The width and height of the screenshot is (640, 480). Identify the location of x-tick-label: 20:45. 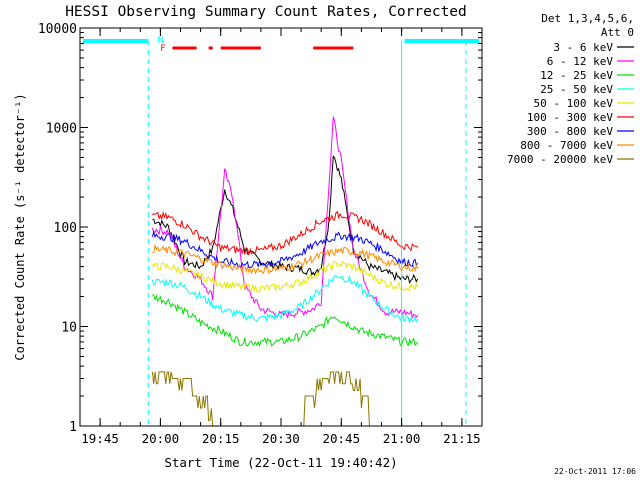
(341, 438).